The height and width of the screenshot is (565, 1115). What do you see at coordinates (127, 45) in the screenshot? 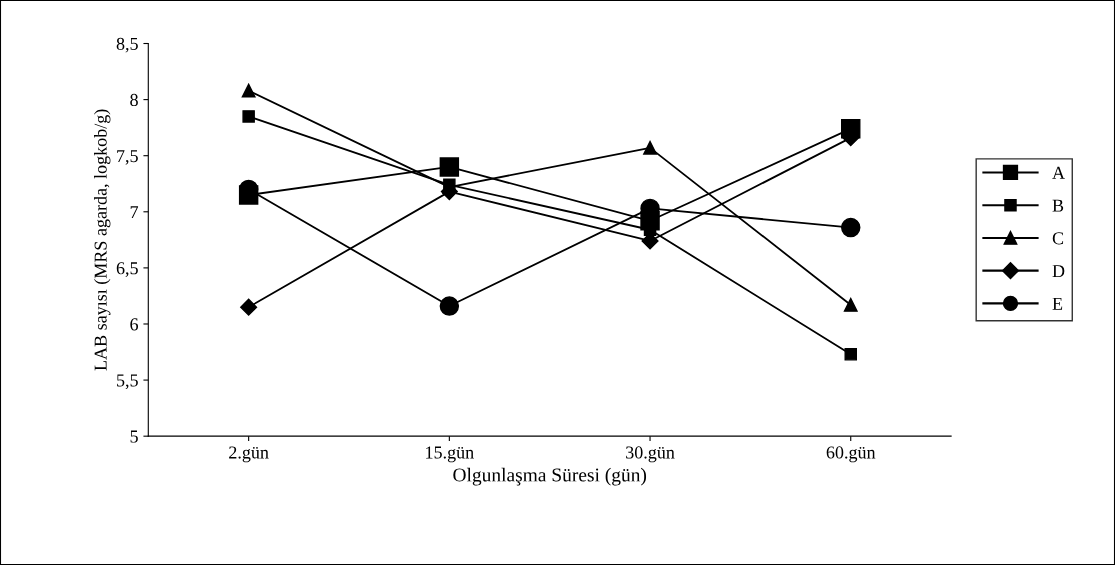
I see `y-tick-label: 8,5` at bounding box center [127, 45].